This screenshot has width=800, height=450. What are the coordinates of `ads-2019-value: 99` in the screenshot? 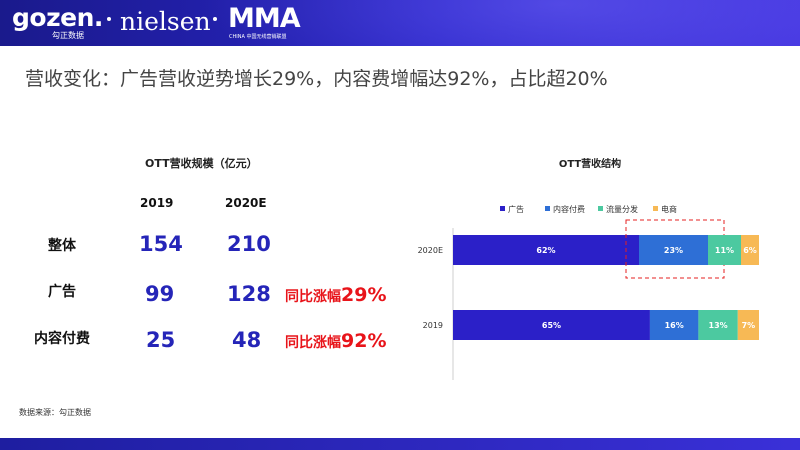 It's located at (160, 294).